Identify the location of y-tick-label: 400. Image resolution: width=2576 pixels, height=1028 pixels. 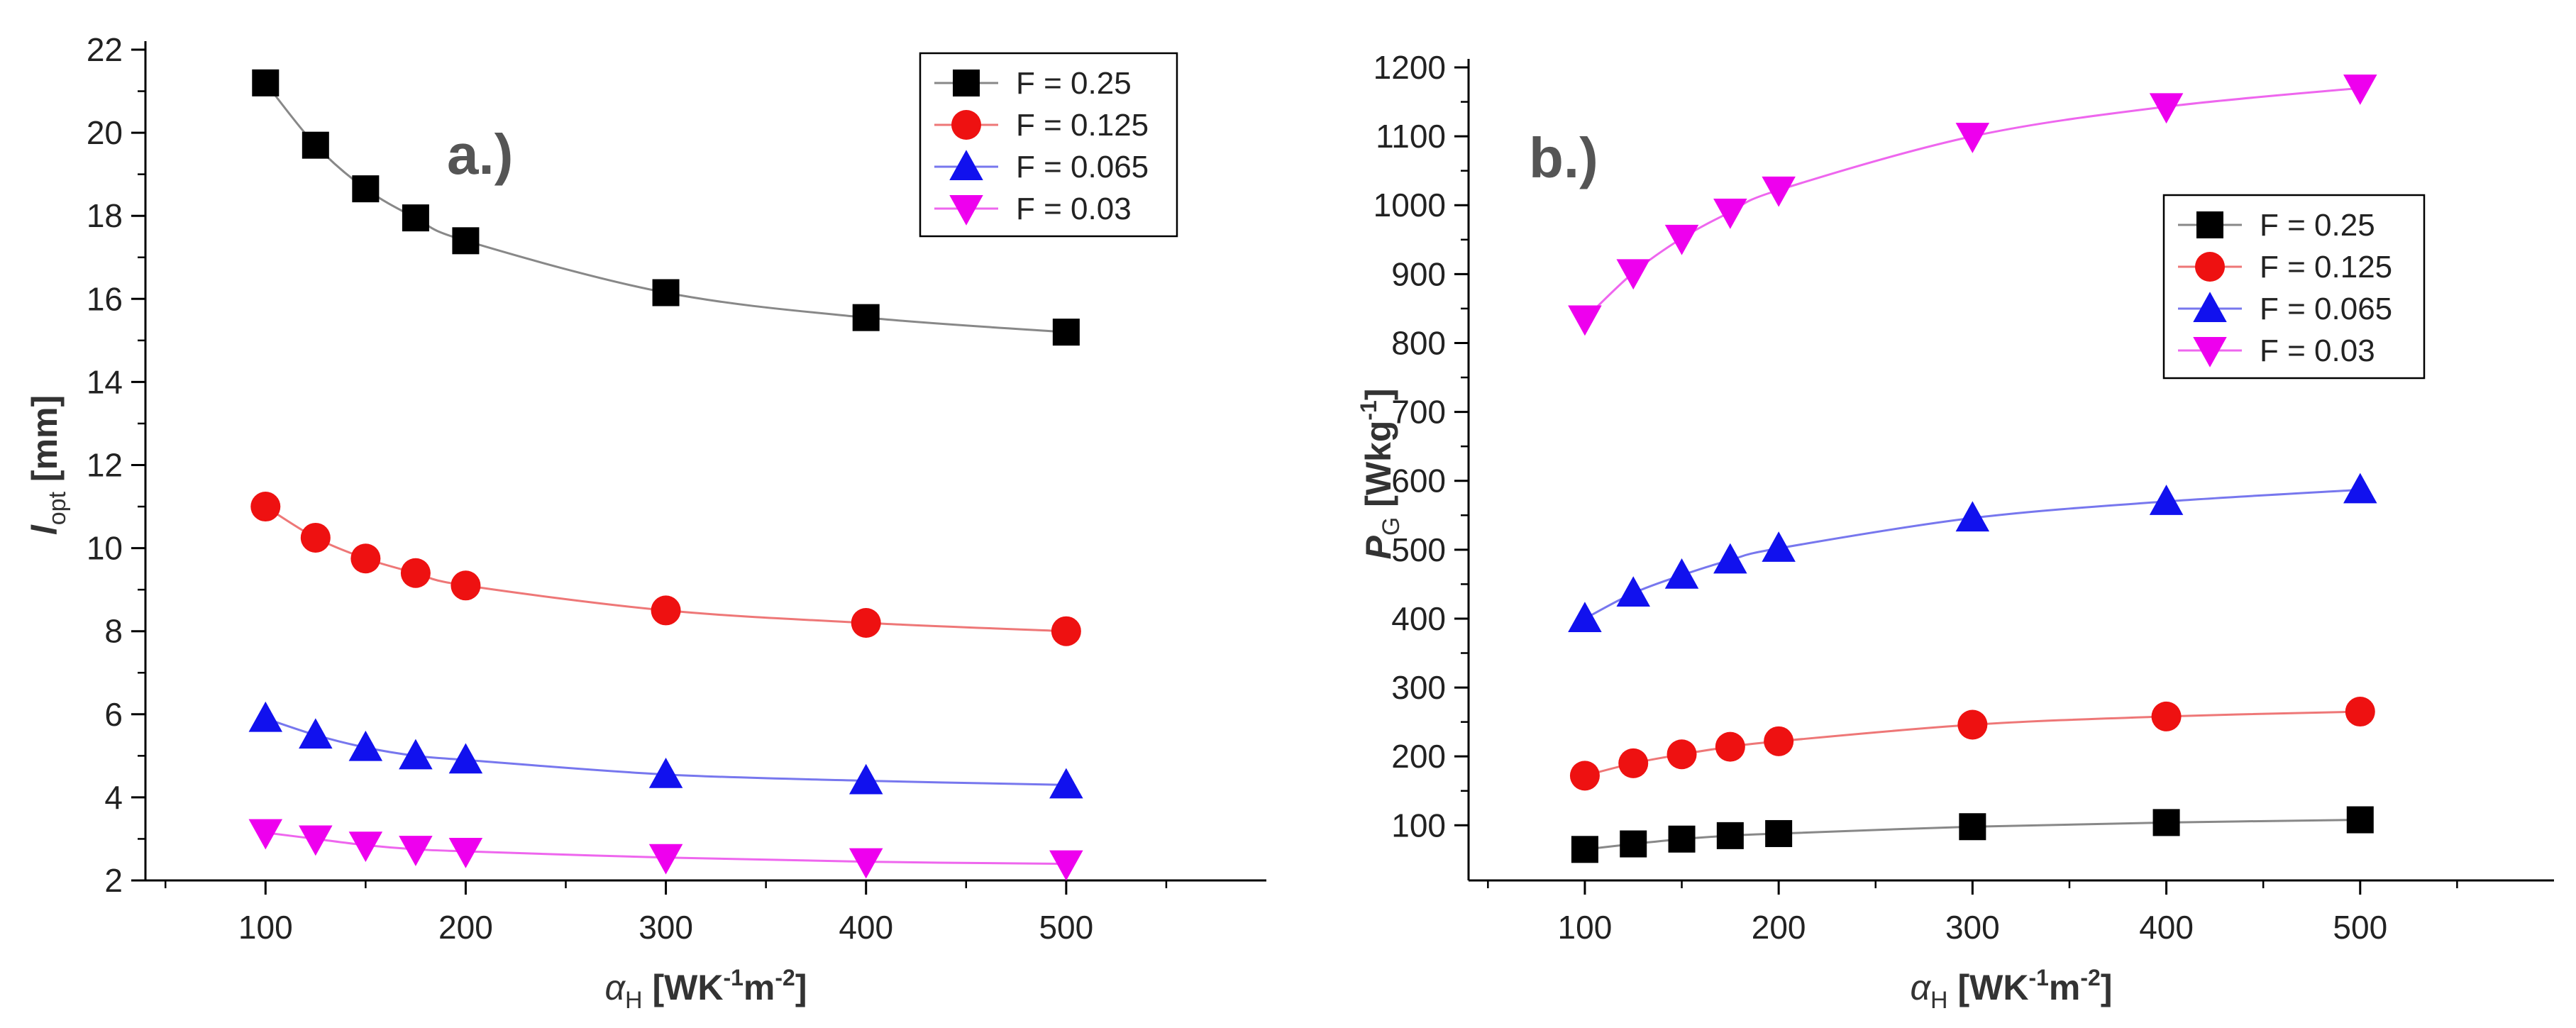
(1418, 618).